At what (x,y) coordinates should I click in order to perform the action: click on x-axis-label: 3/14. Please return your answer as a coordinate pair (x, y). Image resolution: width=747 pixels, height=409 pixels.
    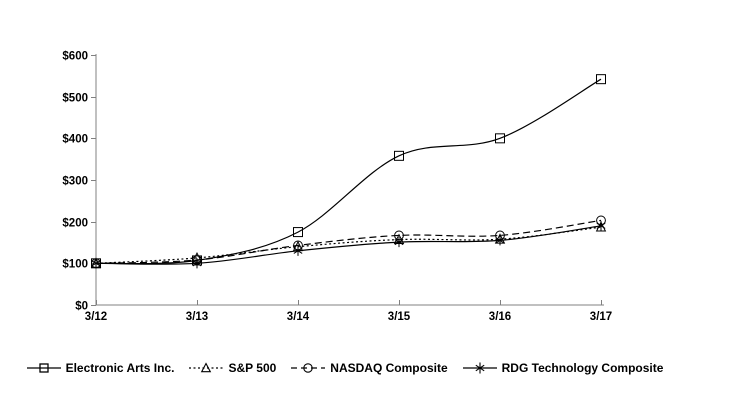
    Looking at the image, I should click on (298, 317).